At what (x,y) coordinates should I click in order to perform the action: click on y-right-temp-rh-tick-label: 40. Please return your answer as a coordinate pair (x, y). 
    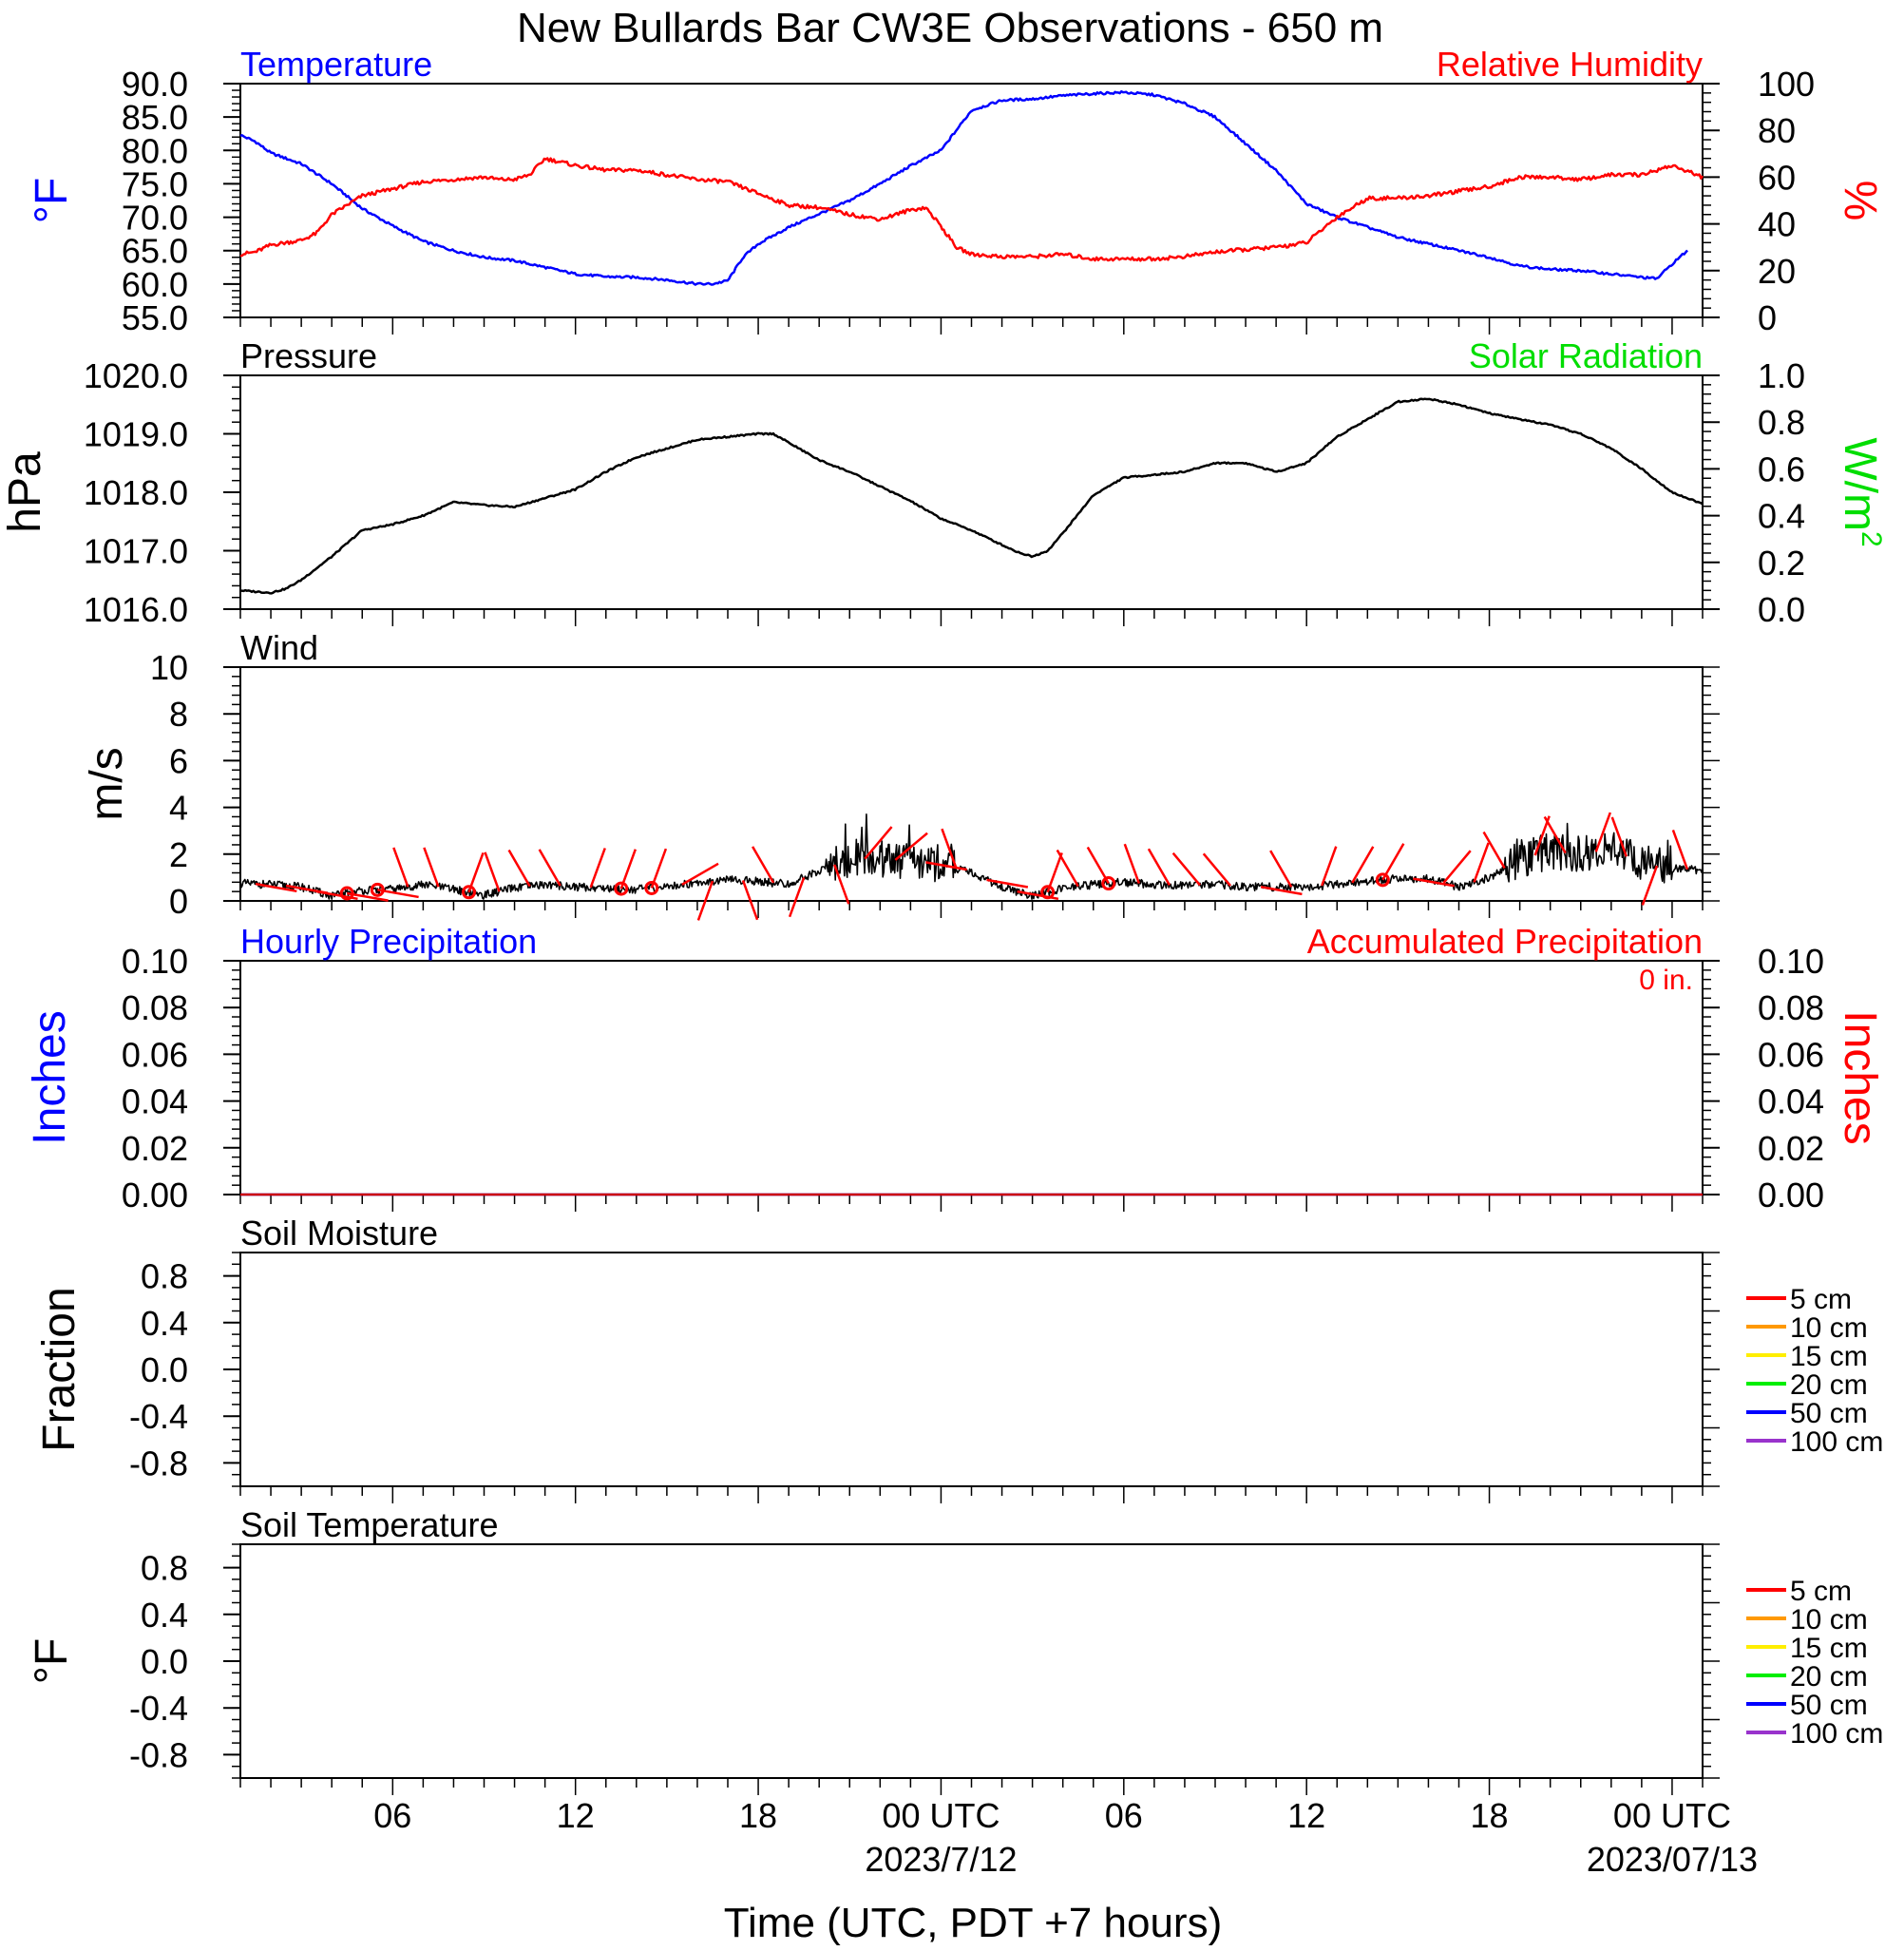
    Looking at the image, I should click on (1777, 224).